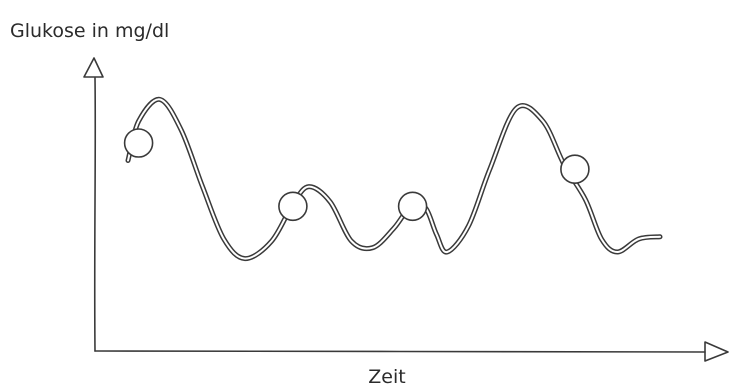  What do you see at coordinates (386, 377) in the screenshot?
I see `x-axis-label: Zeit` at bounding box center [386, 377].